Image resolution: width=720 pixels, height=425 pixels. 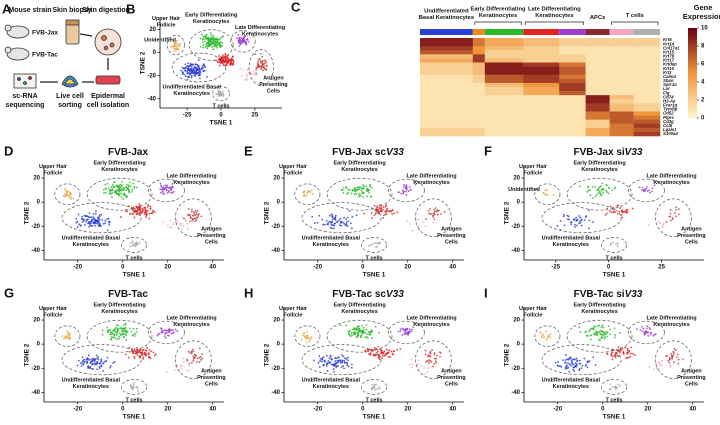 What do you see at coordinates (647, 410) in the screenshot?
I see `x-tick-label: 20` at bounding box center [647, 410].